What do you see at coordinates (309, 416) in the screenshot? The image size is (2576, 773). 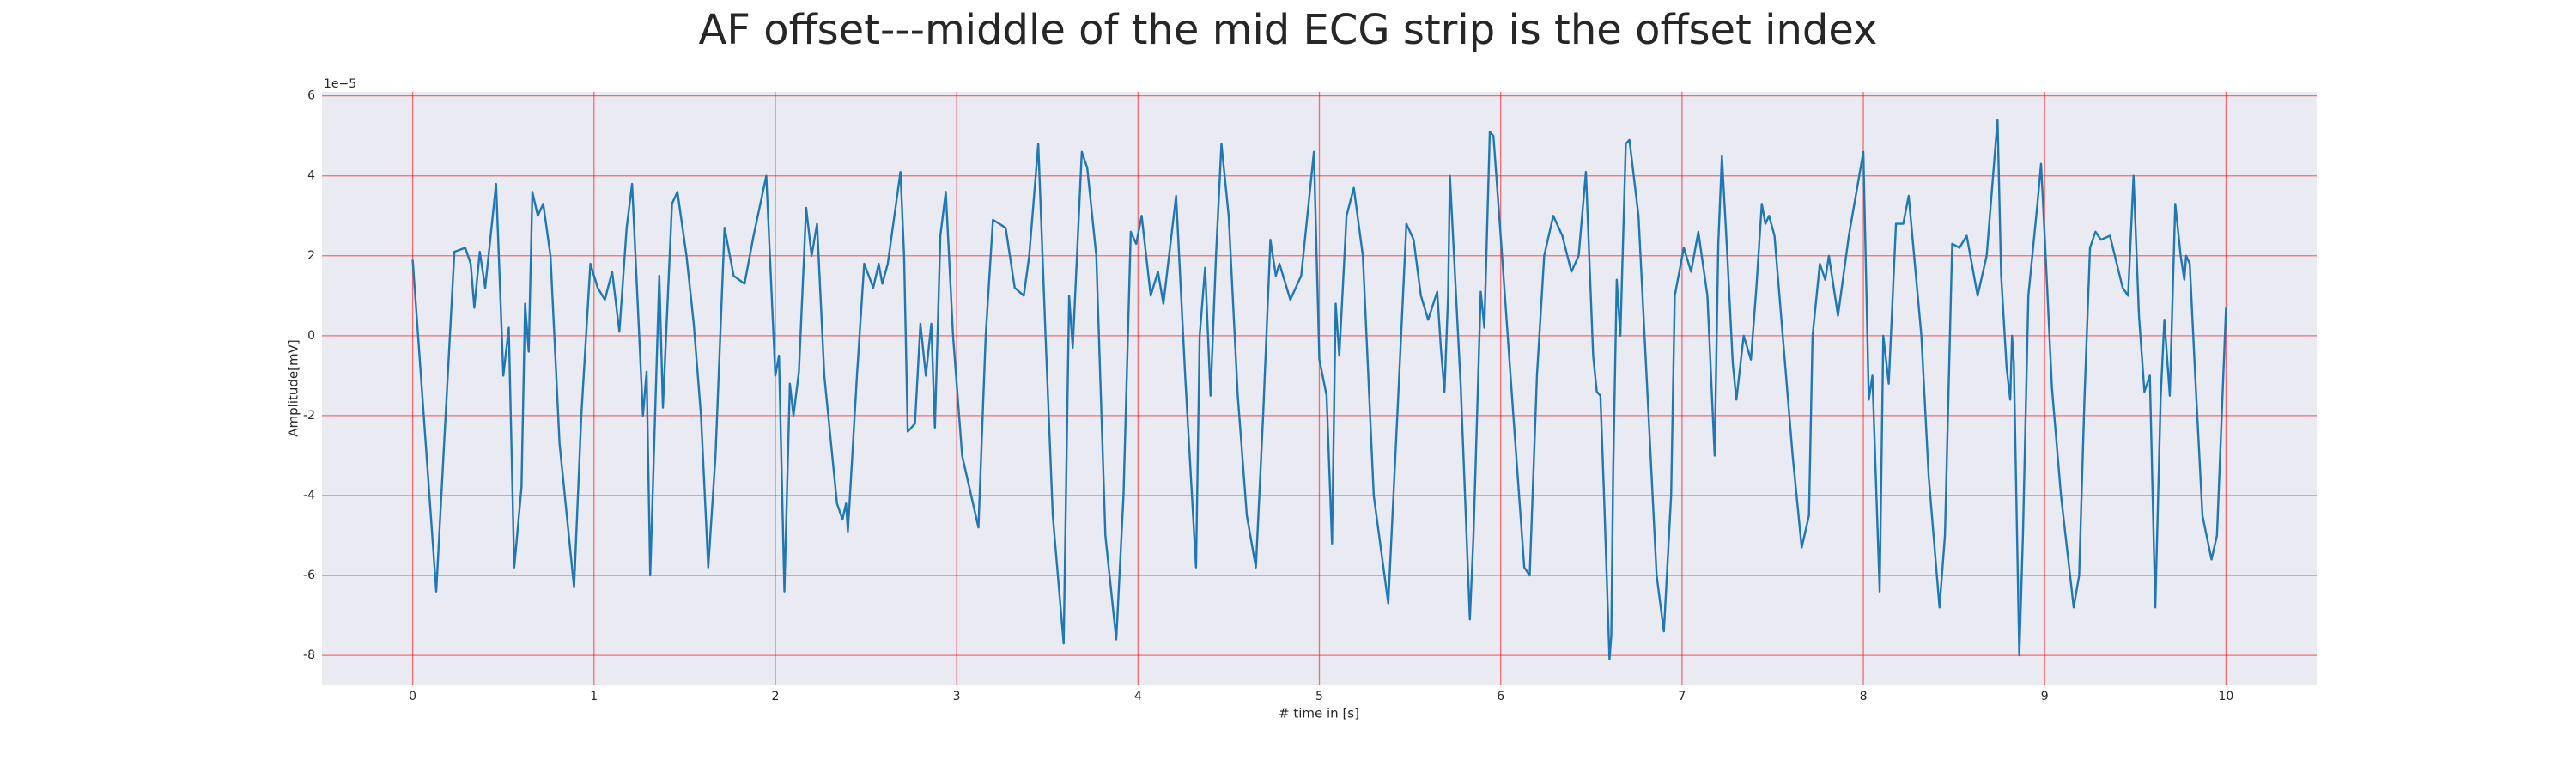 I see `y-tick-label: -2` at bounding box center [309, 416].